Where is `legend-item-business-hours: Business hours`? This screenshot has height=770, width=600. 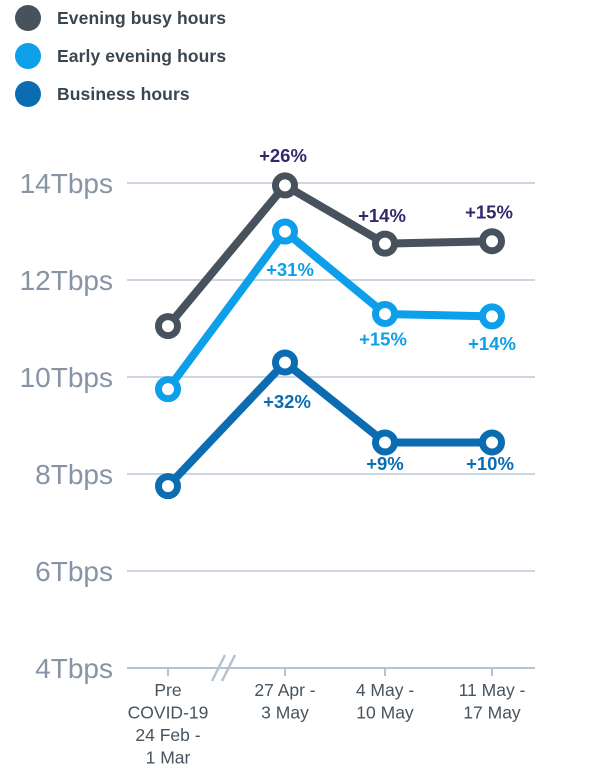
legend-item-business-hours: Business hours is located at coordinates (120, 94).